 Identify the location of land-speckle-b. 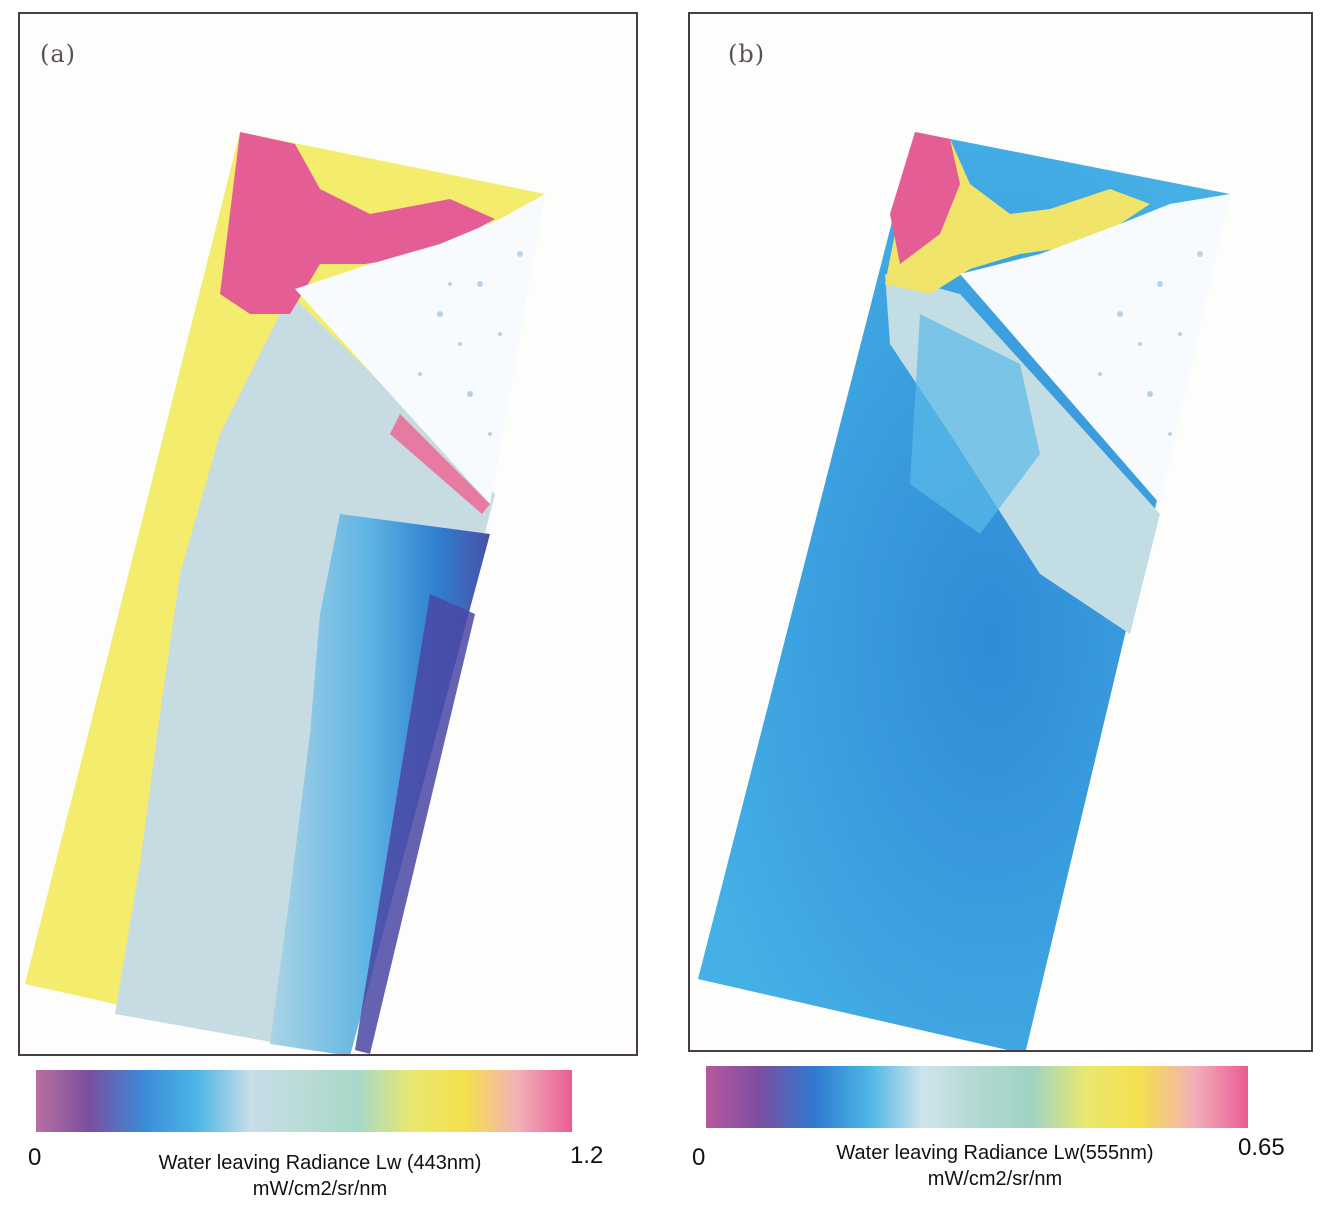
(1150, 343).